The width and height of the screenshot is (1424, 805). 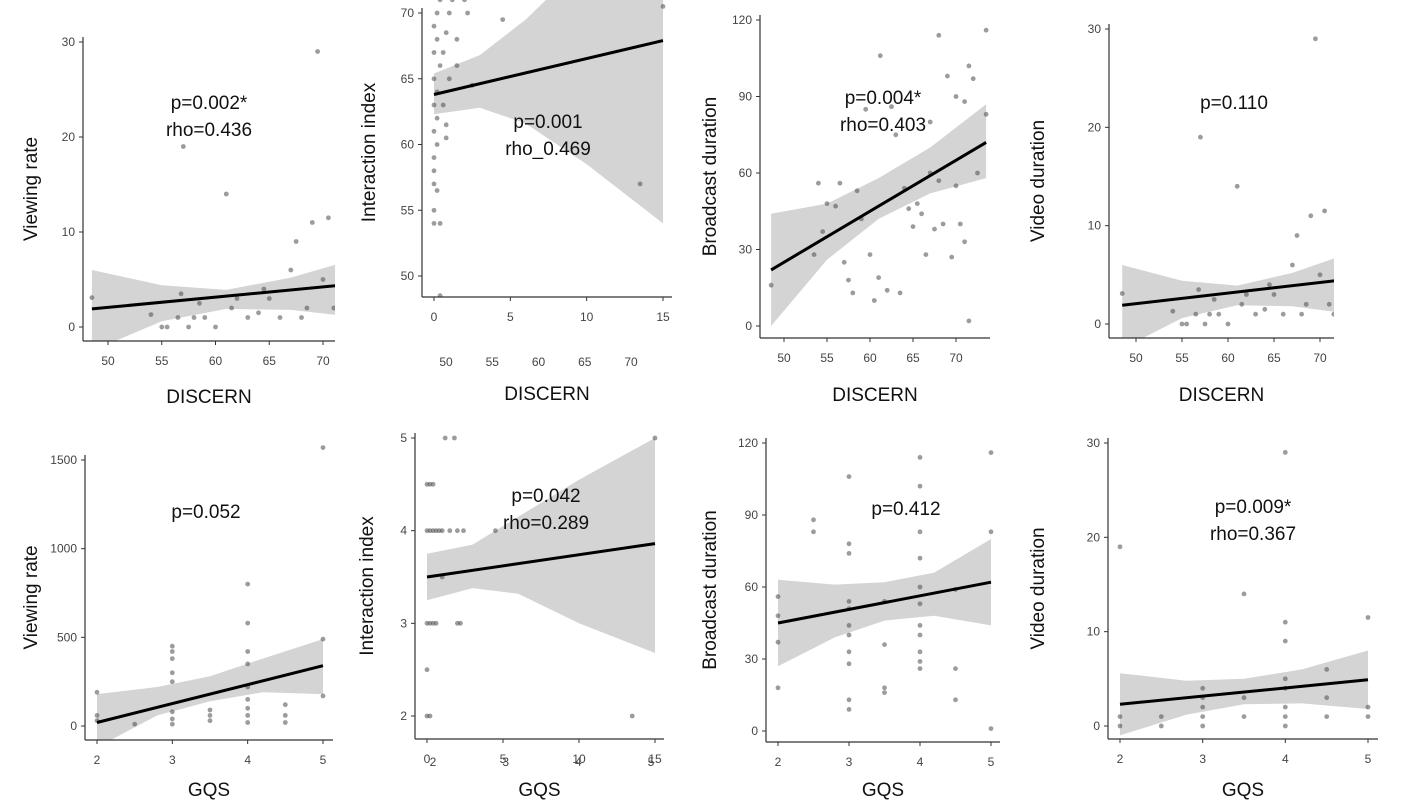 What do you see at coordinates (209, 397) in the screenshot?
I see `x-axis-label: DISCERN` at bounding box center [209, 397].